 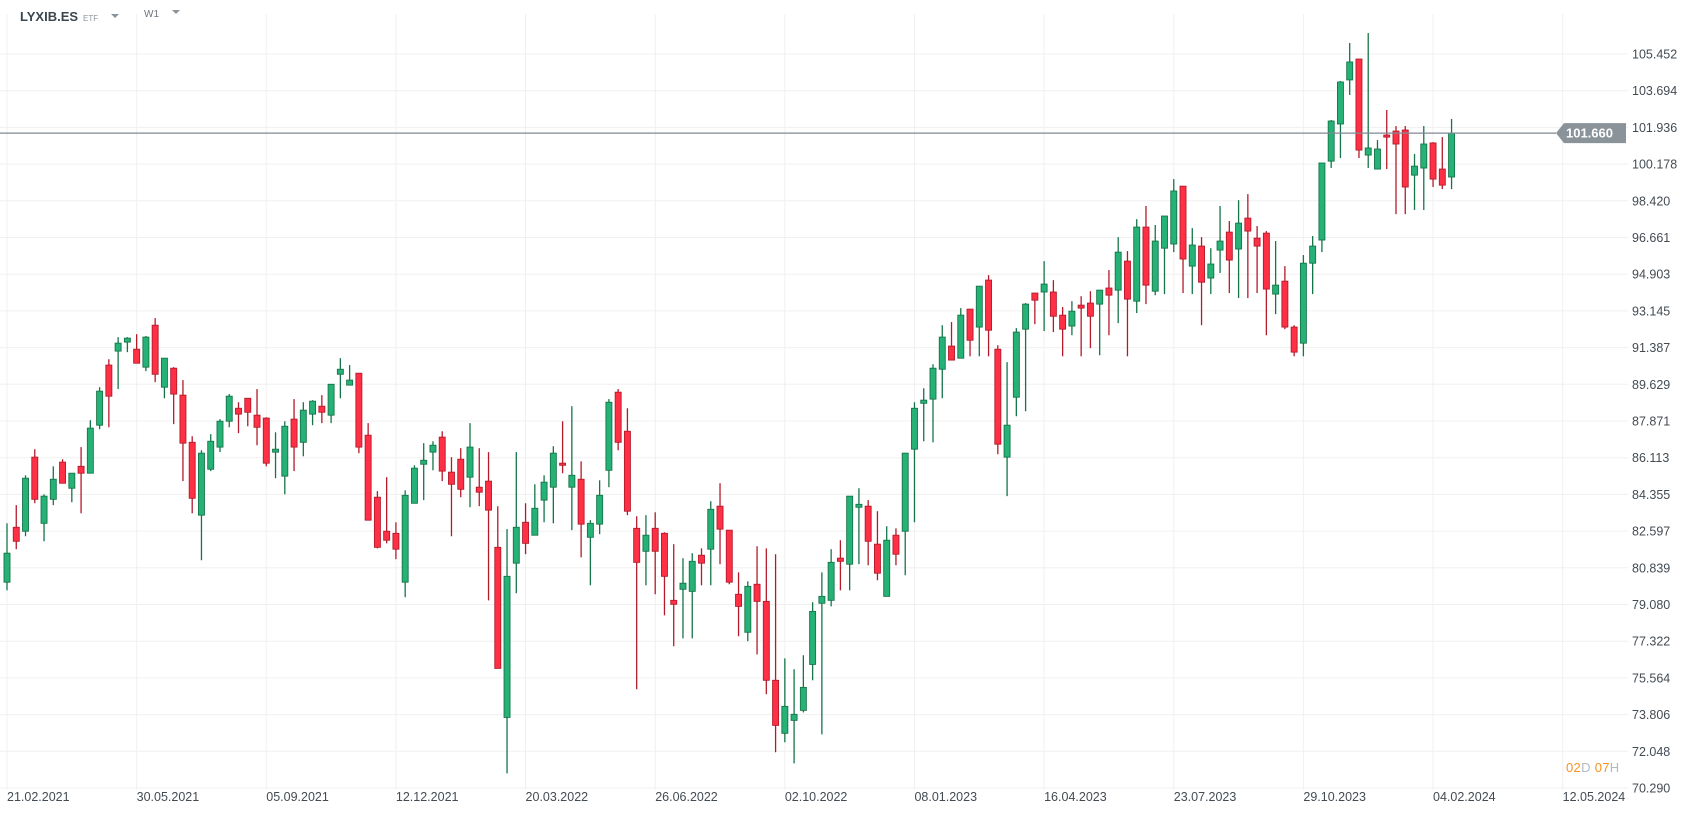 I want to click on y-tick-label: 105.452, so click(x=1654, y=55).